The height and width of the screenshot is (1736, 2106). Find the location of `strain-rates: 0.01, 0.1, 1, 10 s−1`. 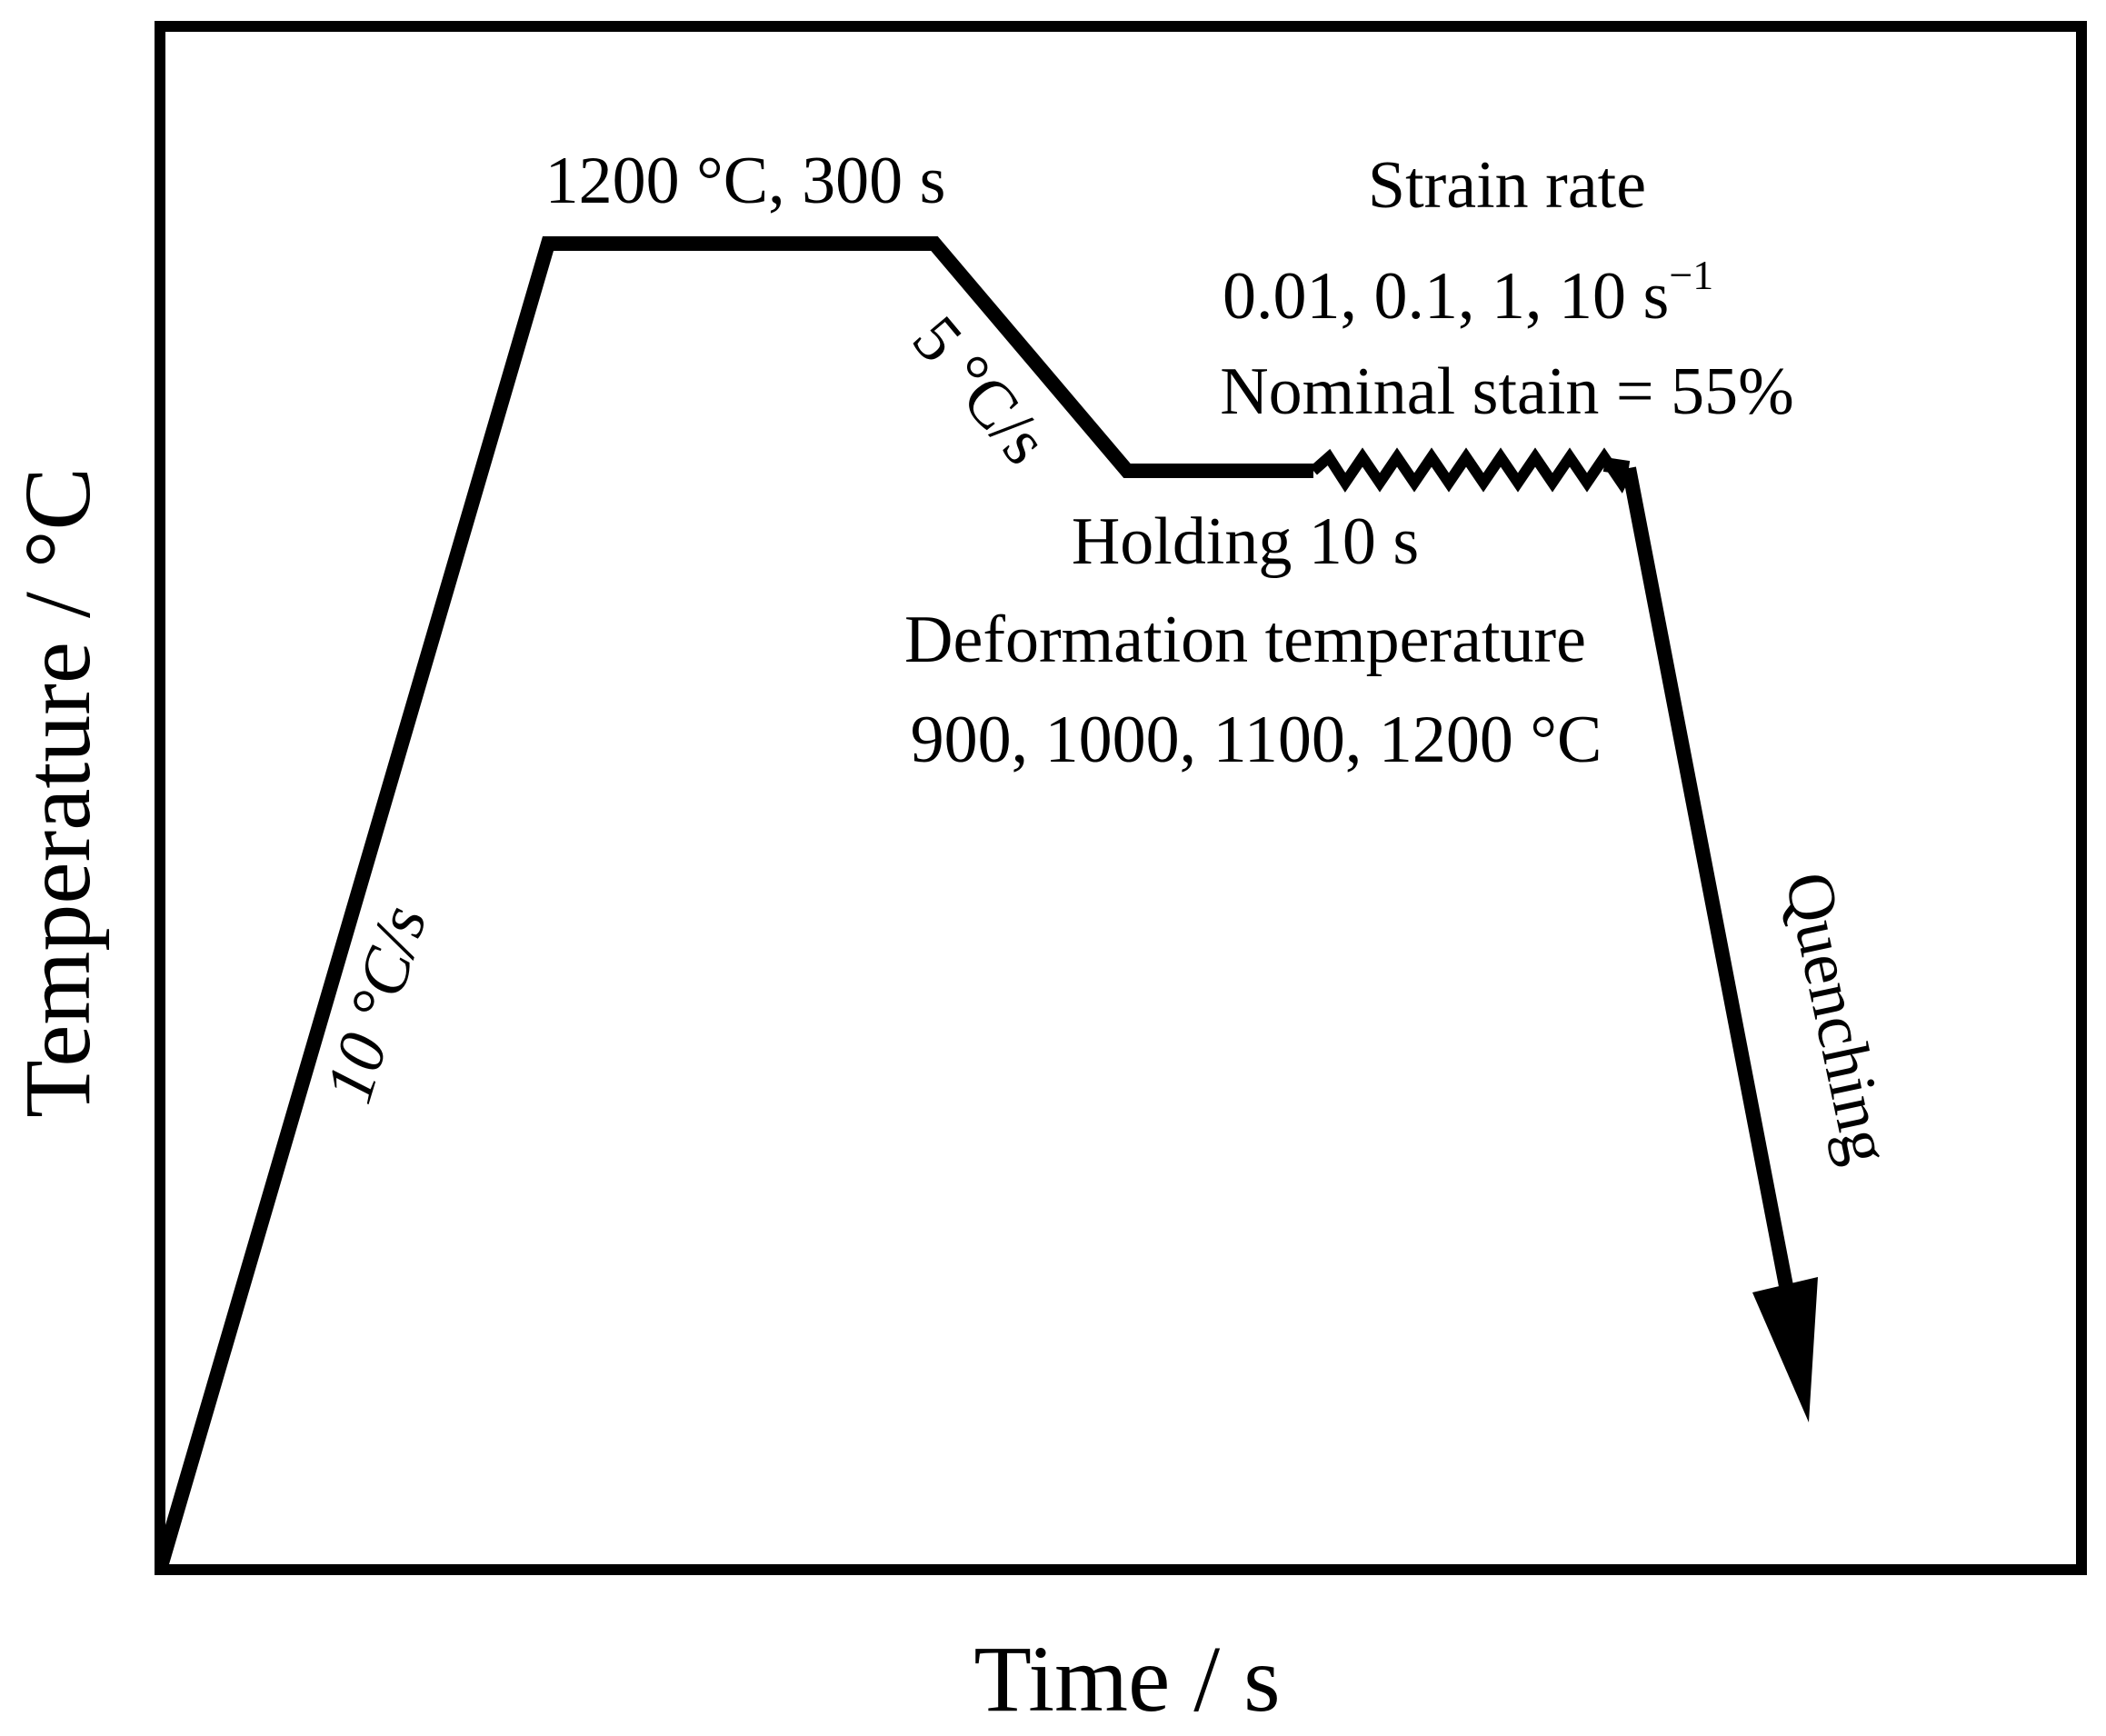

strain-rates: 0.01, 0.1, 1, 10 s−1 is located at coordinates (1468, 293).